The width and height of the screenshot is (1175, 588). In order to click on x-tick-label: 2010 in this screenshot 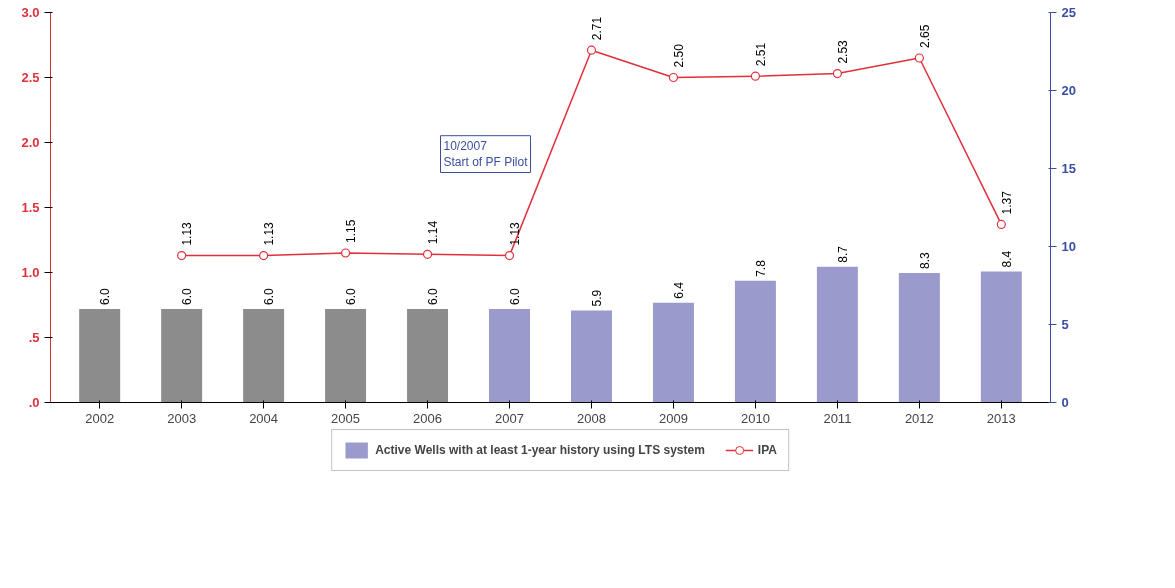, I will do `click(755, 418)`.